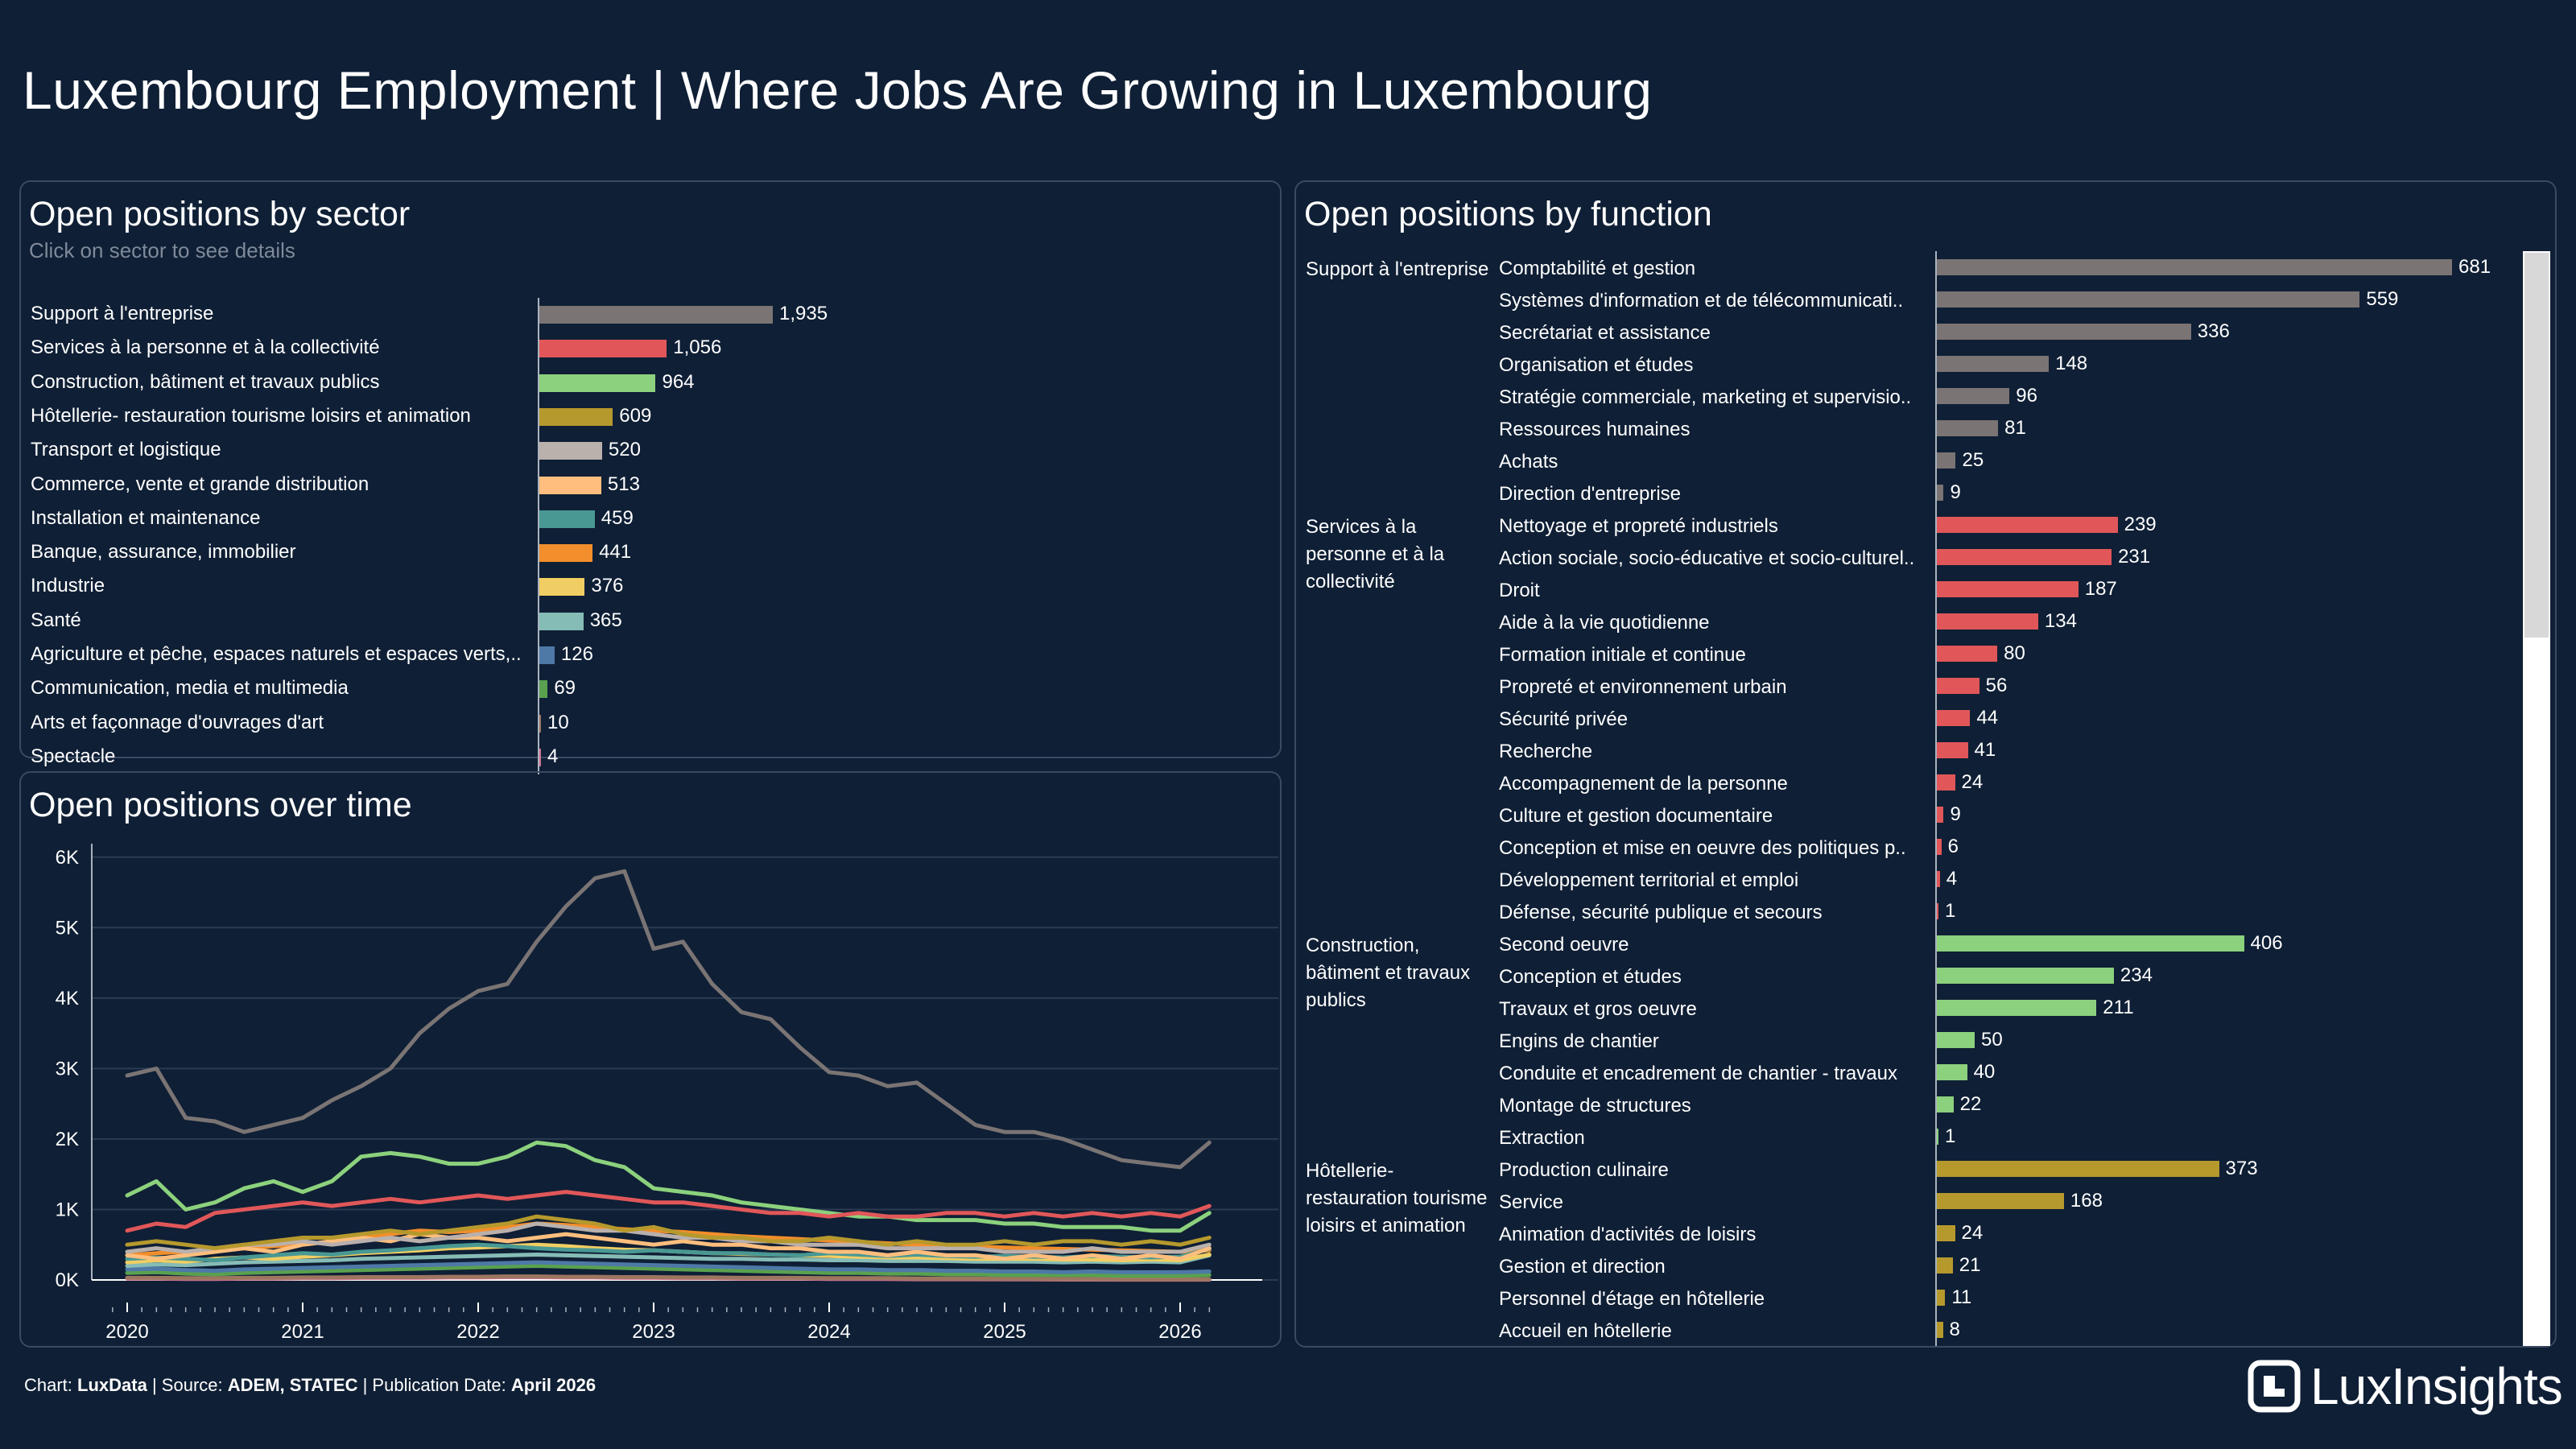  Describe the element at coordinates (1622, 655) in the screenshot. I see `function-label: Formation initiale et continue` at that location.